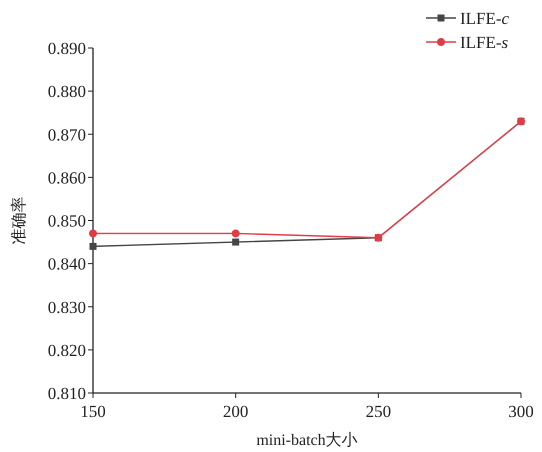  I want to click on x-tick-label: 300, so click(521, 411).